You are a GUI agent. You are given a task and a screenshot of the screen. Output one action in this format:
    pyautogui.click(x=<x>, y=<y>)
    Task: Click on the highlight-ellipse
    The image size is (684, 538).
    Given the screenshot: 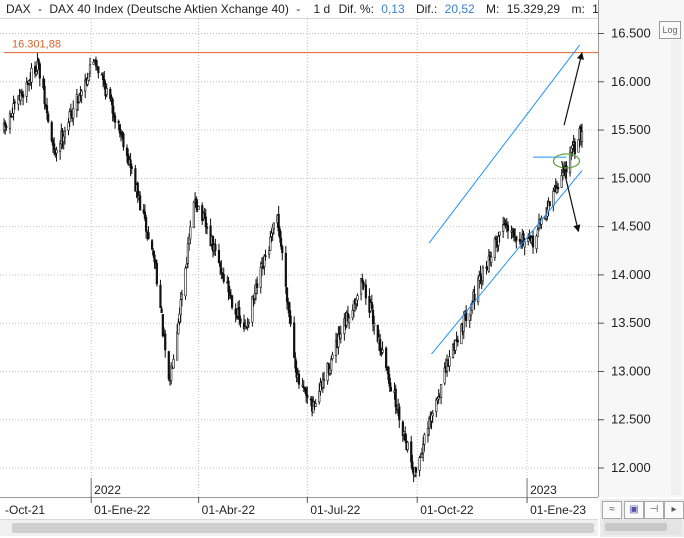 What is the action you would take?
    pyautogui.click(x=566, y=161)
    